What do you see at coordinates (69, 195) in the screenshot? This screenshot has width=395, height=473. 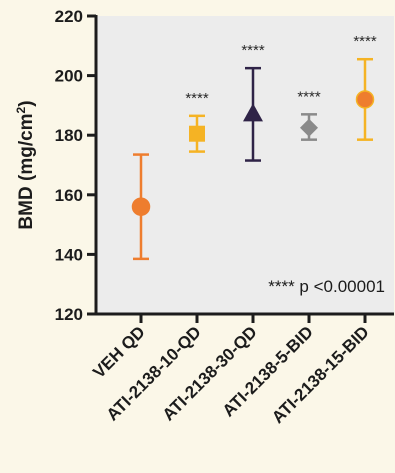 I see `y-tick-label: 160` at bounding box center [69, 195].